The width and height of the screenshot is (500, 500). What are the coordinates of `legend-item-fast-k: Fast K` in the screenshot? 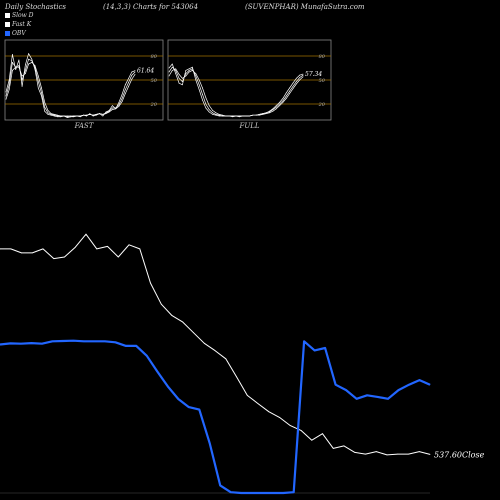 It's located at (18, 24).